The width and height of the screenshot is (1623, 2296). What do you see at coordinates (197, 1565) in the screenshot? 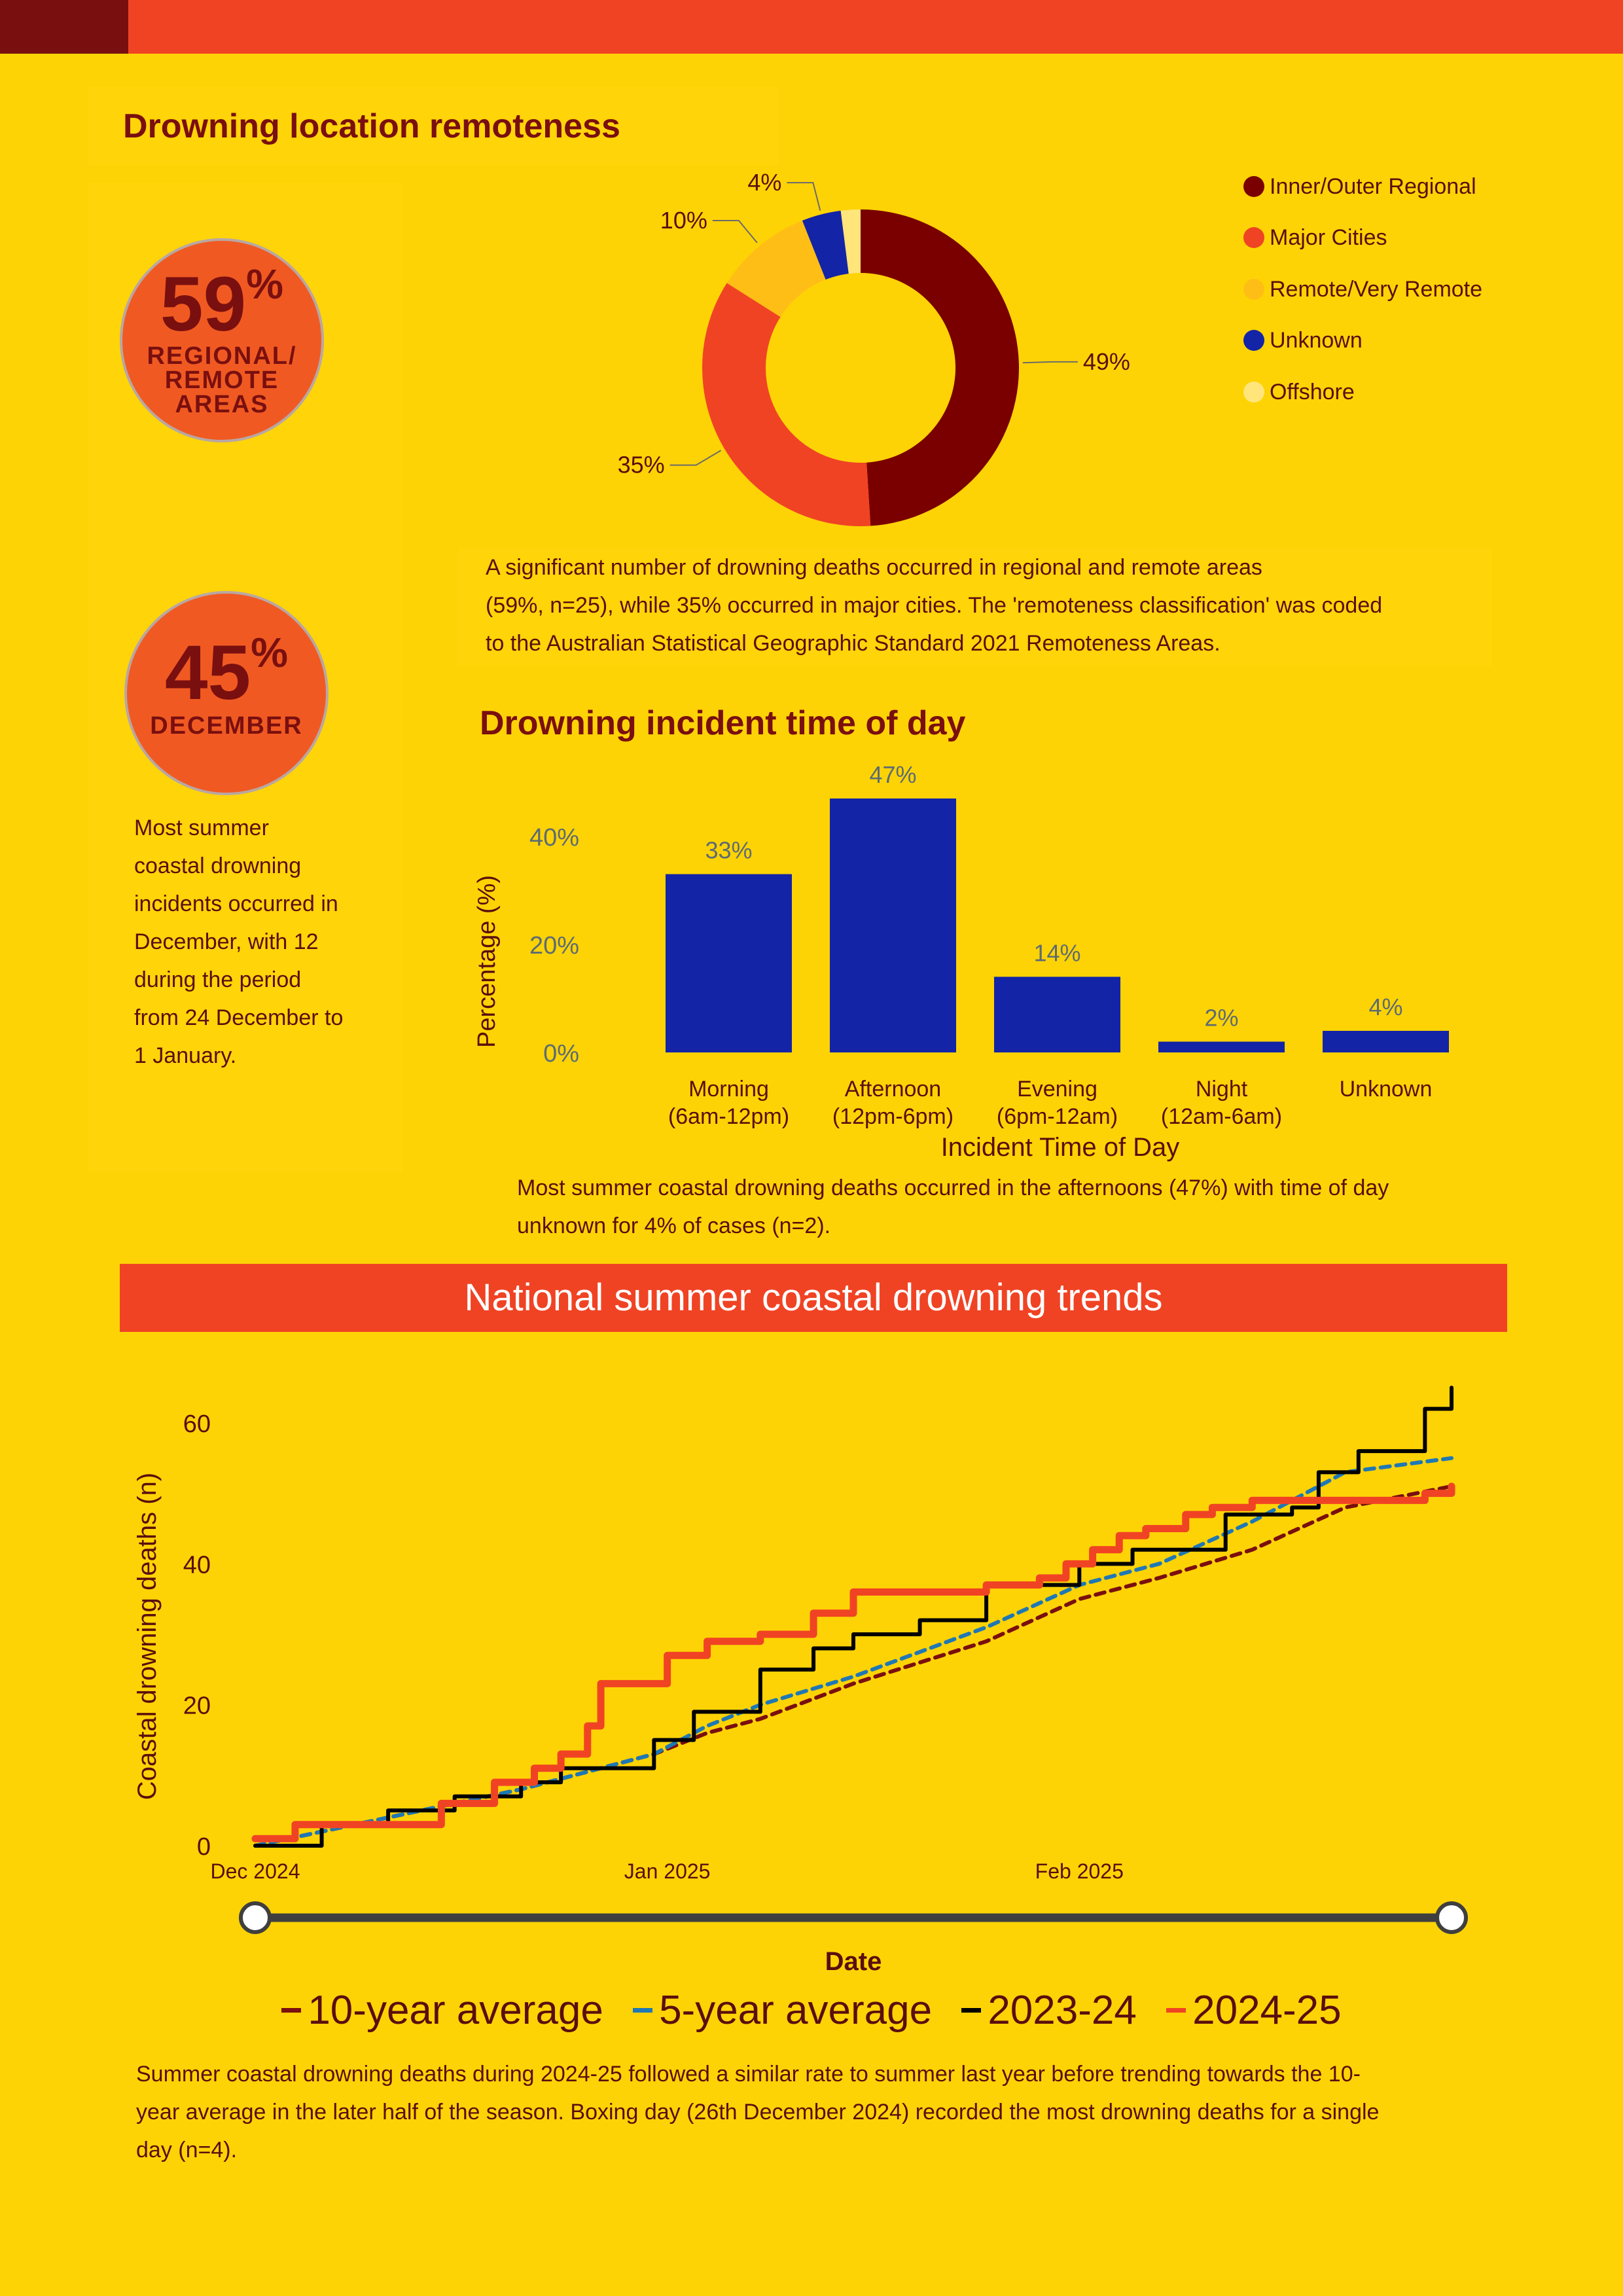
I see `line-y-tick-label: 40` at bounding box center [197, 1565].